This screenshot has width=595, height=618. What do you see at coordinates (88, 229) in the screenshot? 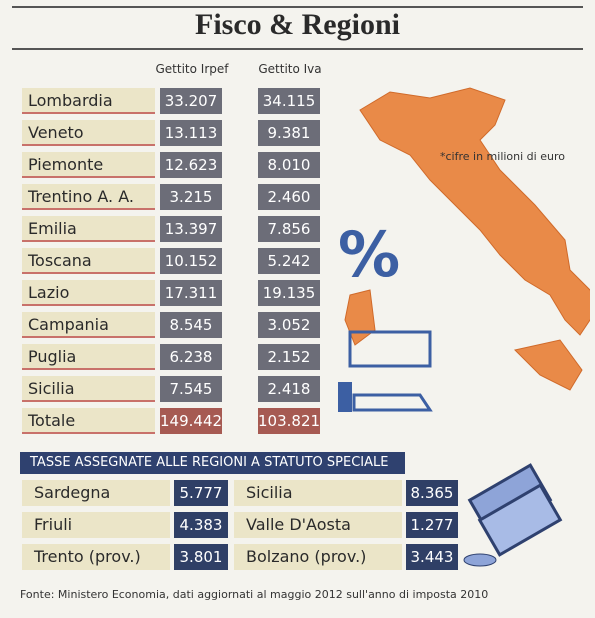
I see `region-label: Emilia` at bounding box center [88, 229].